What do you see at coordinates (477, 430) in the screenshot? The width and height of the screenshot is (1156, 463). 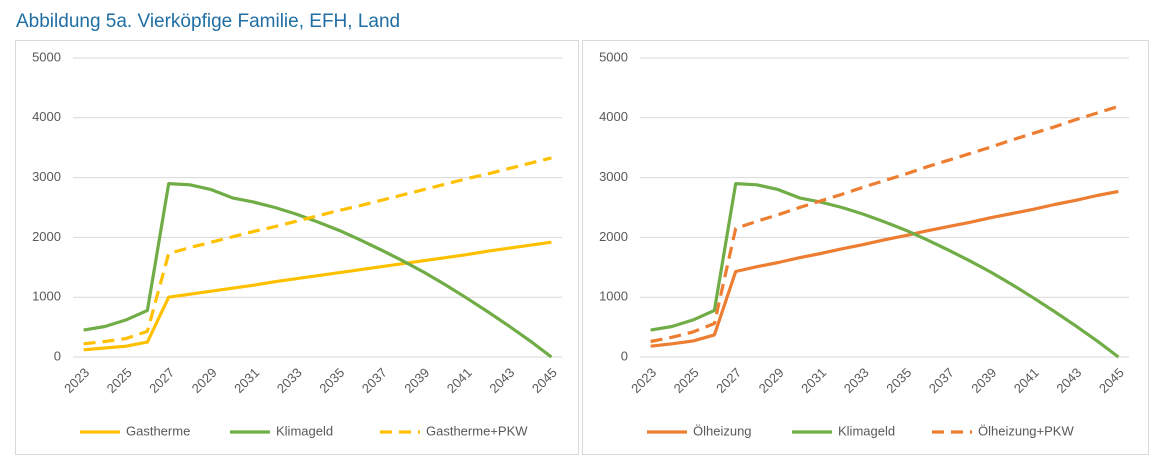 I see `legend-label: Gastherme+PKW` at bounding box center [477, 430].